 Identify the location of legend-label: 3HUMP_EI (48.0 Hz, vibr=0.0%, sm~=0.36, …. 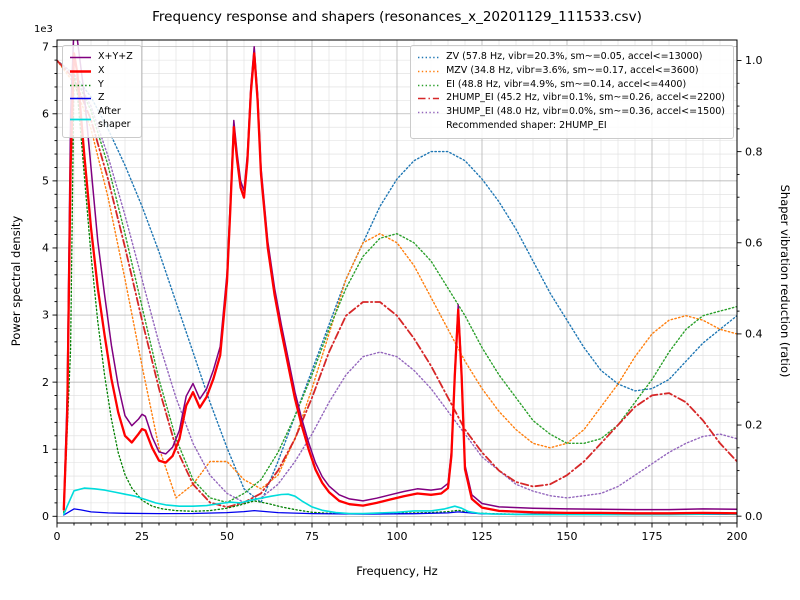
(585, 112).